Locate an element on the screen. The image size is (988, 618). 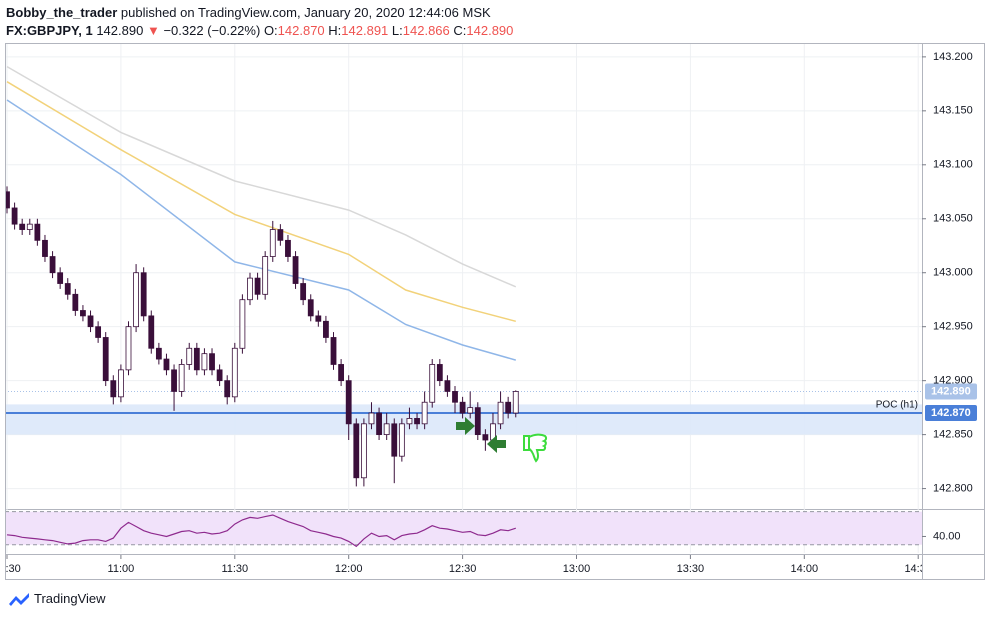
o: 142.870 is located at coordinates (301, 30).